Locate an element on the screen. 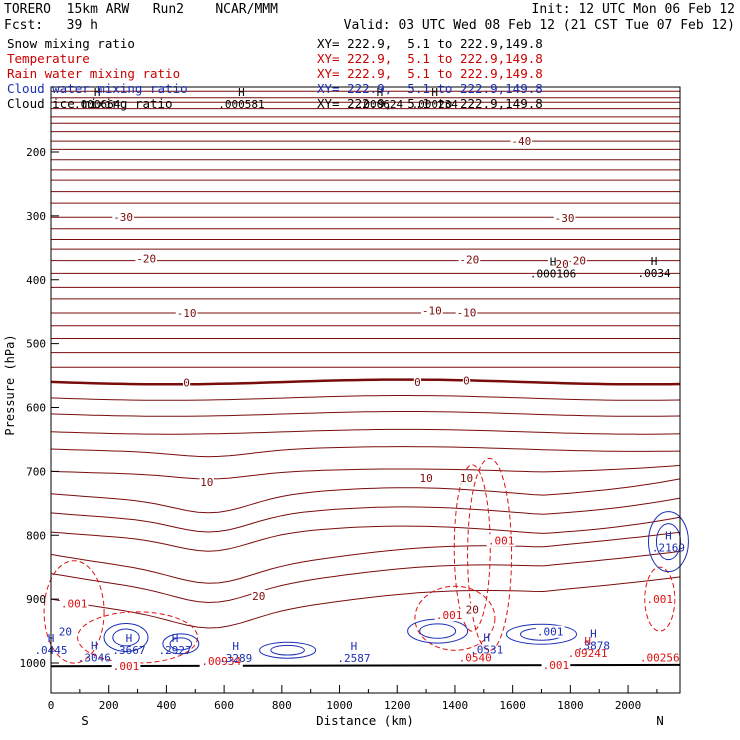 This screenshot has height=740, width=740. high-value: .3878 is located at coordinates (593, 645).